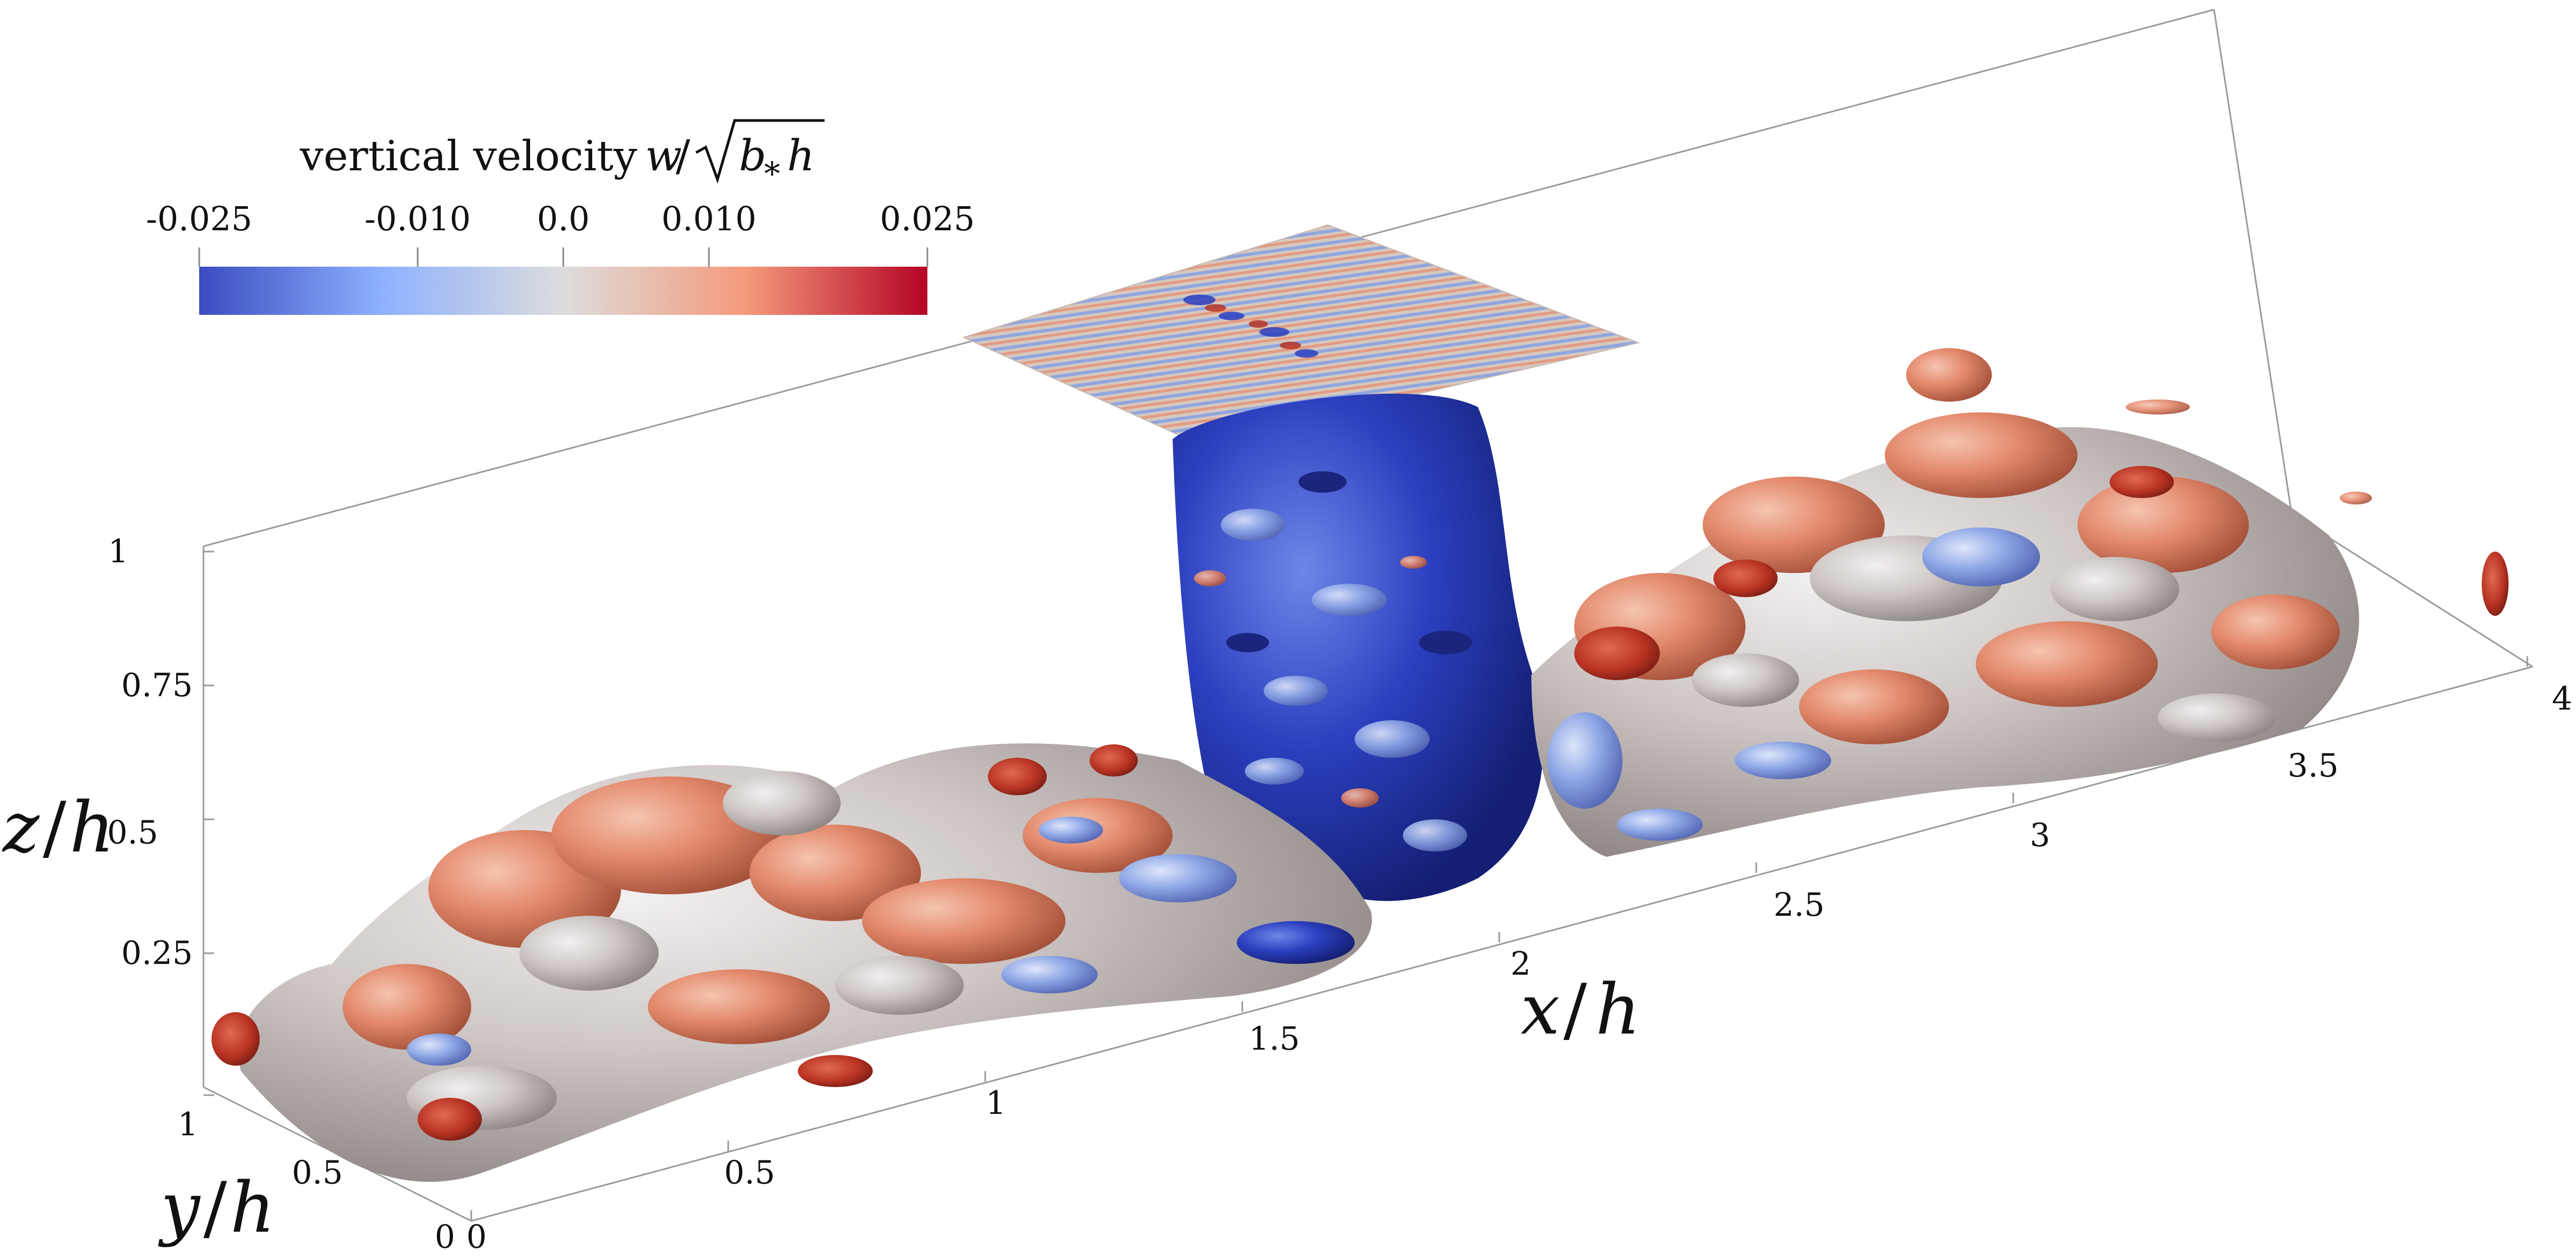 Image resolution: width=2576 pixels, height=1259 pixels. I want to click on colorbar-tick-label: -0.025, so click(199, 218).